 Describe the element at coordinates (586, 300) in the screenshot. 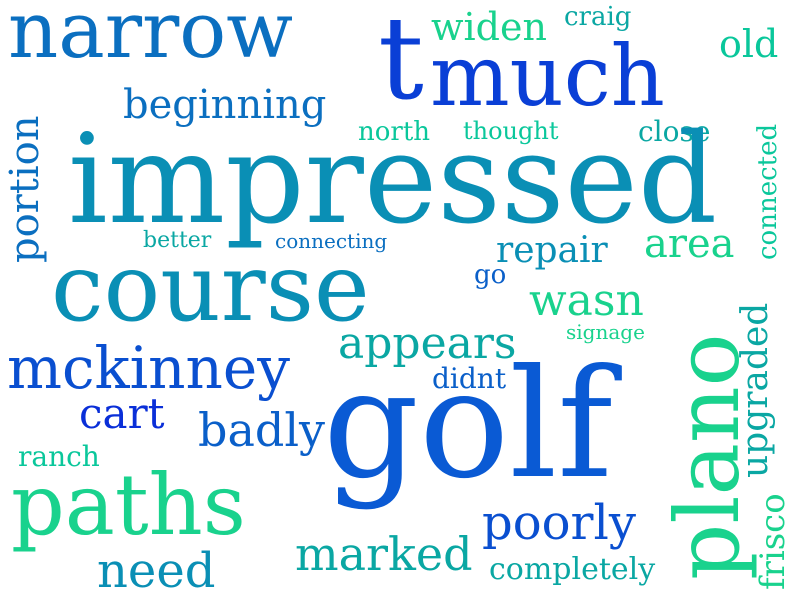

I see `word-wasn: wasn` at that location.